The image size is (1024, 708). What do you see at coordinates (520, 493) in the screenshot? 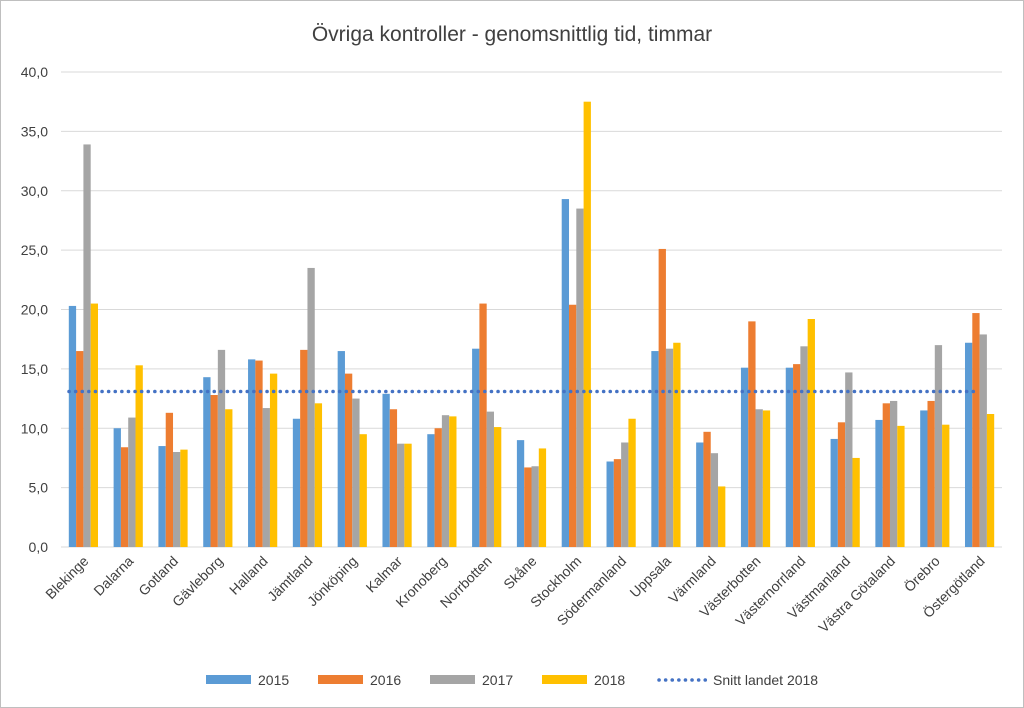
I see `bar-2015-Skåne` at bounding box center [520, 493].